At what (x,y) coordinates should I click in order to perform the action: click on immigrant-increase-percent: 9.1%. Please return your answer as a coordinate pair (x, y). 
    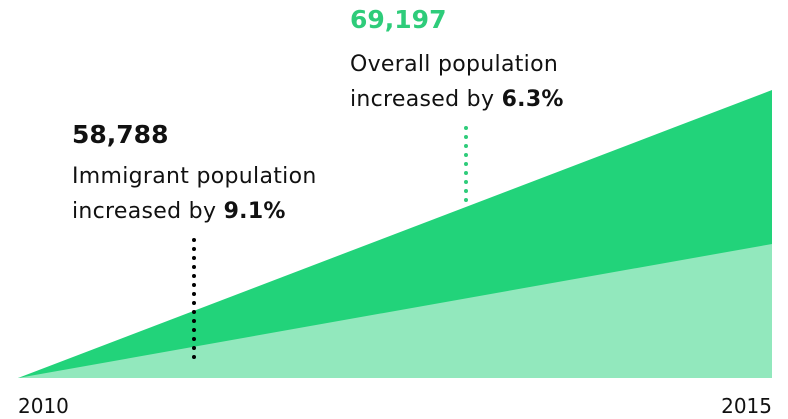
    Looking at the image, I should click on (255, 211).